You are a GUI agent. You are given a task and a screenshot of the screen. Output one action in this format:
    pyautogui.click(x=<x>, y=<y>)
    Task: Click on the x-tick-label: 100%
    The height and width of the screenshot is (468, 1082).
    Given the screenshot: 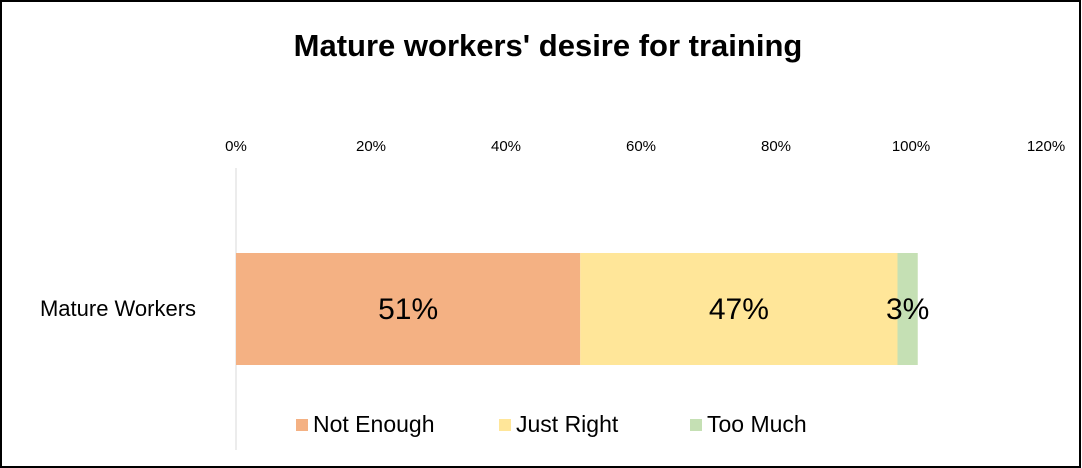 What is the action you would take?
    pyautogui.click(x=911, y=146)
    